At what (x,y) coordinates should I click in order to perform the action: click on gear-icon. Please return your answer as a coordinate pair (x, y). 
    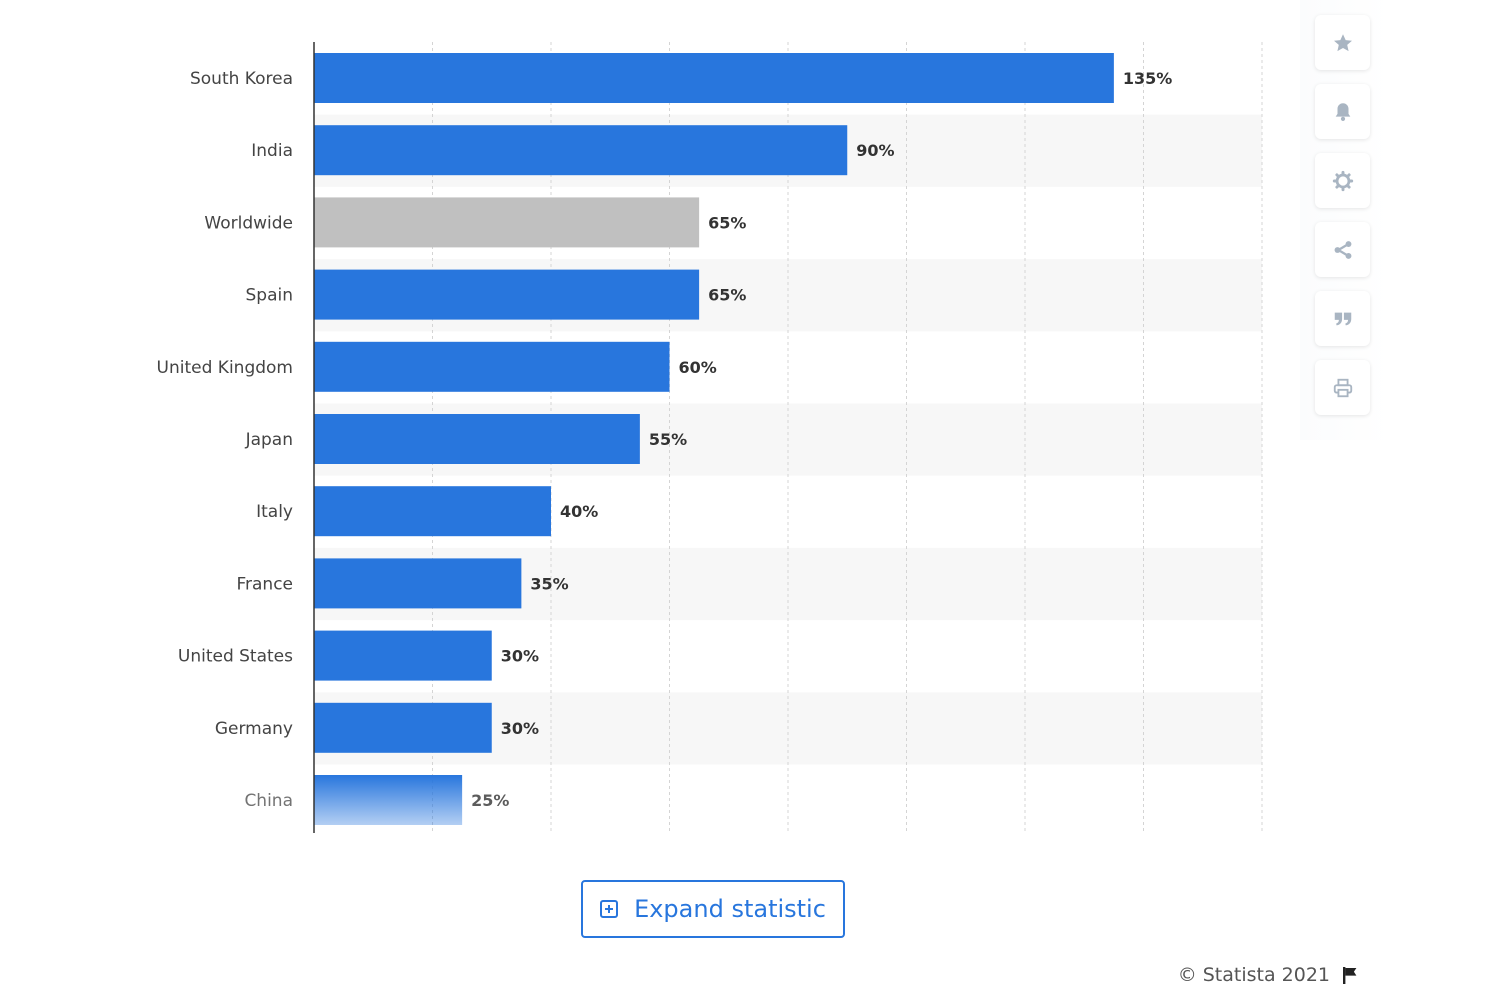
    Looking at the image, I should click on (1342, 180).